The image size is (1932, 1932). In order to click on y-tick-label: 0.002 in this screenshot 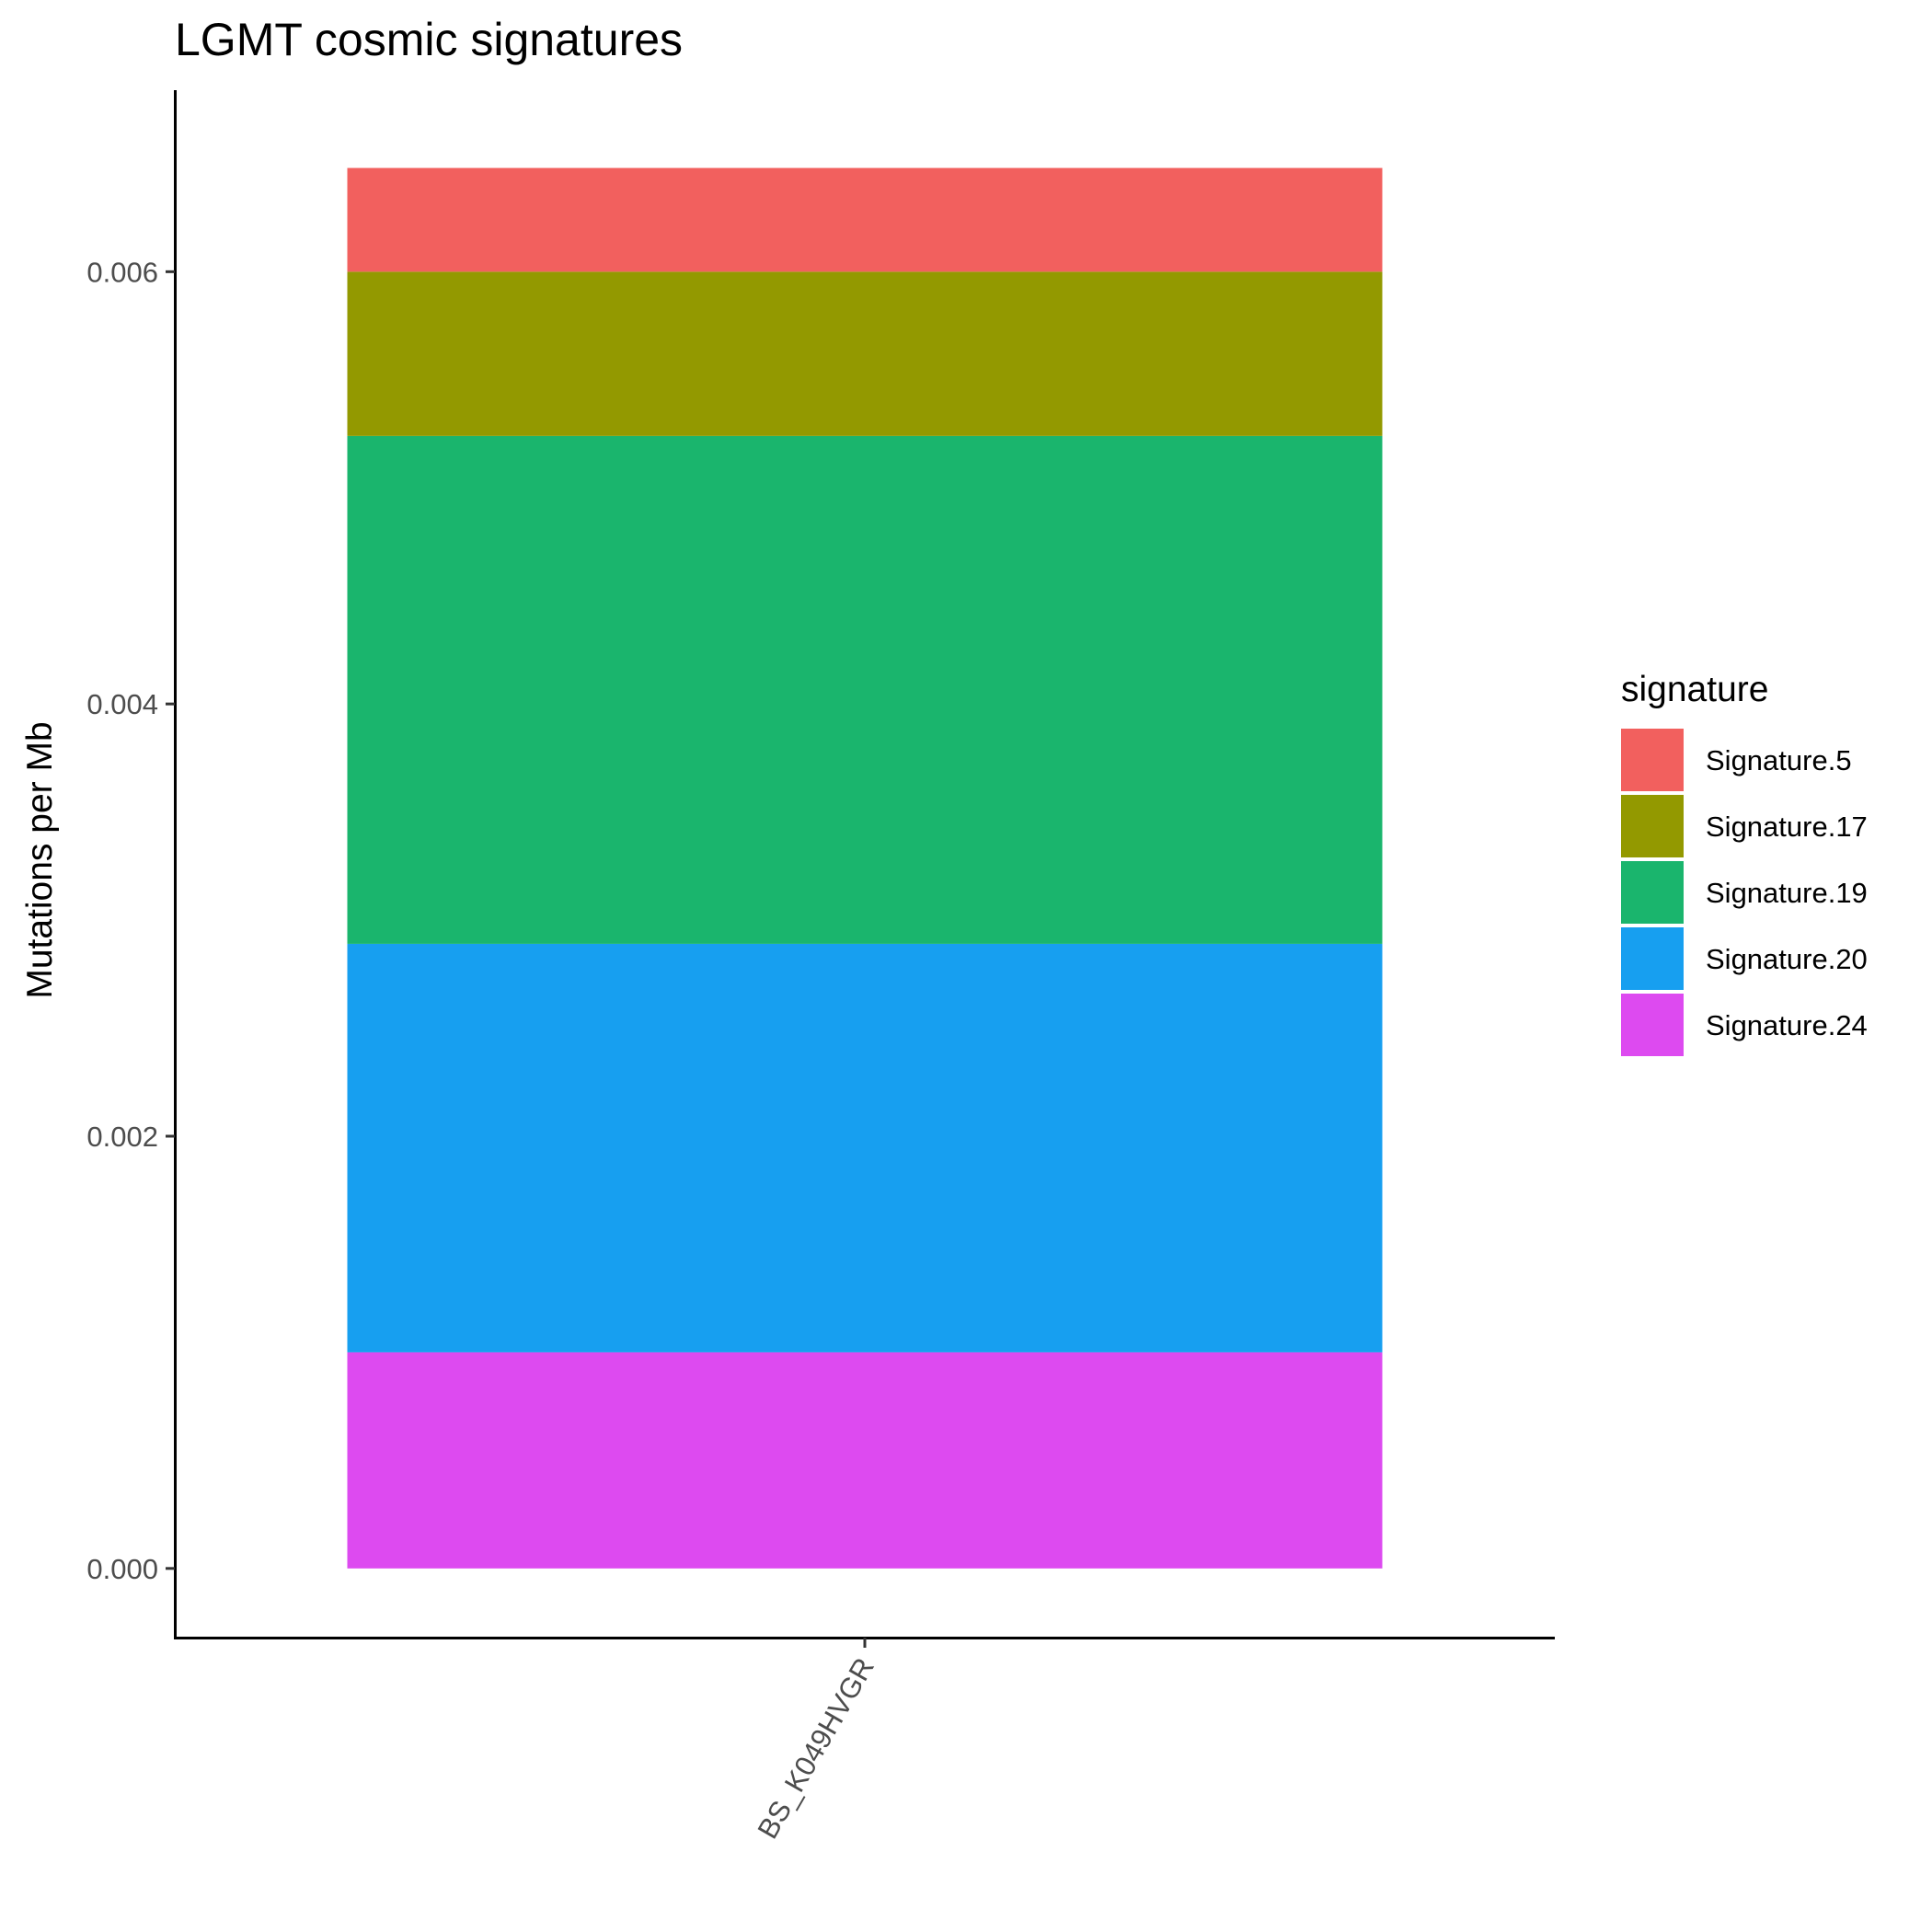, I will do `click(122, 1137)`.